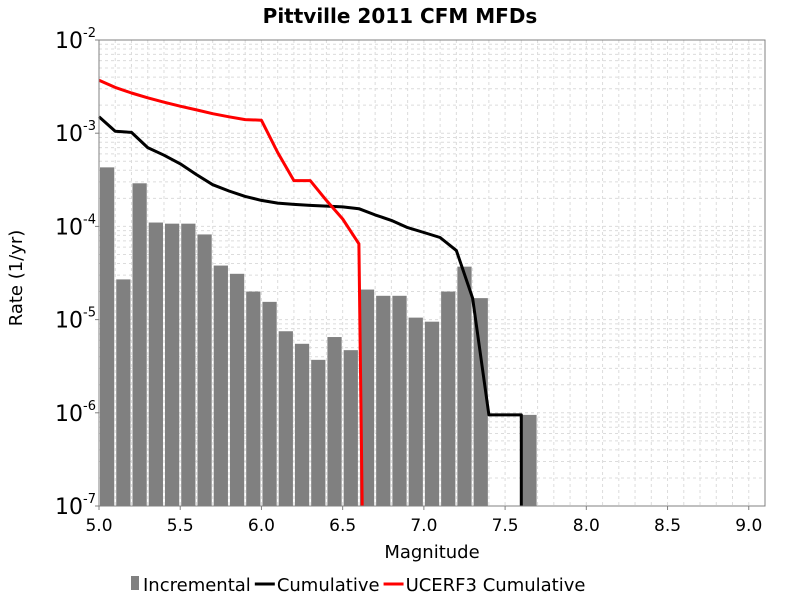 The height and width of the screenshot is (600, 800). Describe the element at coordinates (98, 526) in the screenshot. I see `x-tick-label: 5.0` at that location.